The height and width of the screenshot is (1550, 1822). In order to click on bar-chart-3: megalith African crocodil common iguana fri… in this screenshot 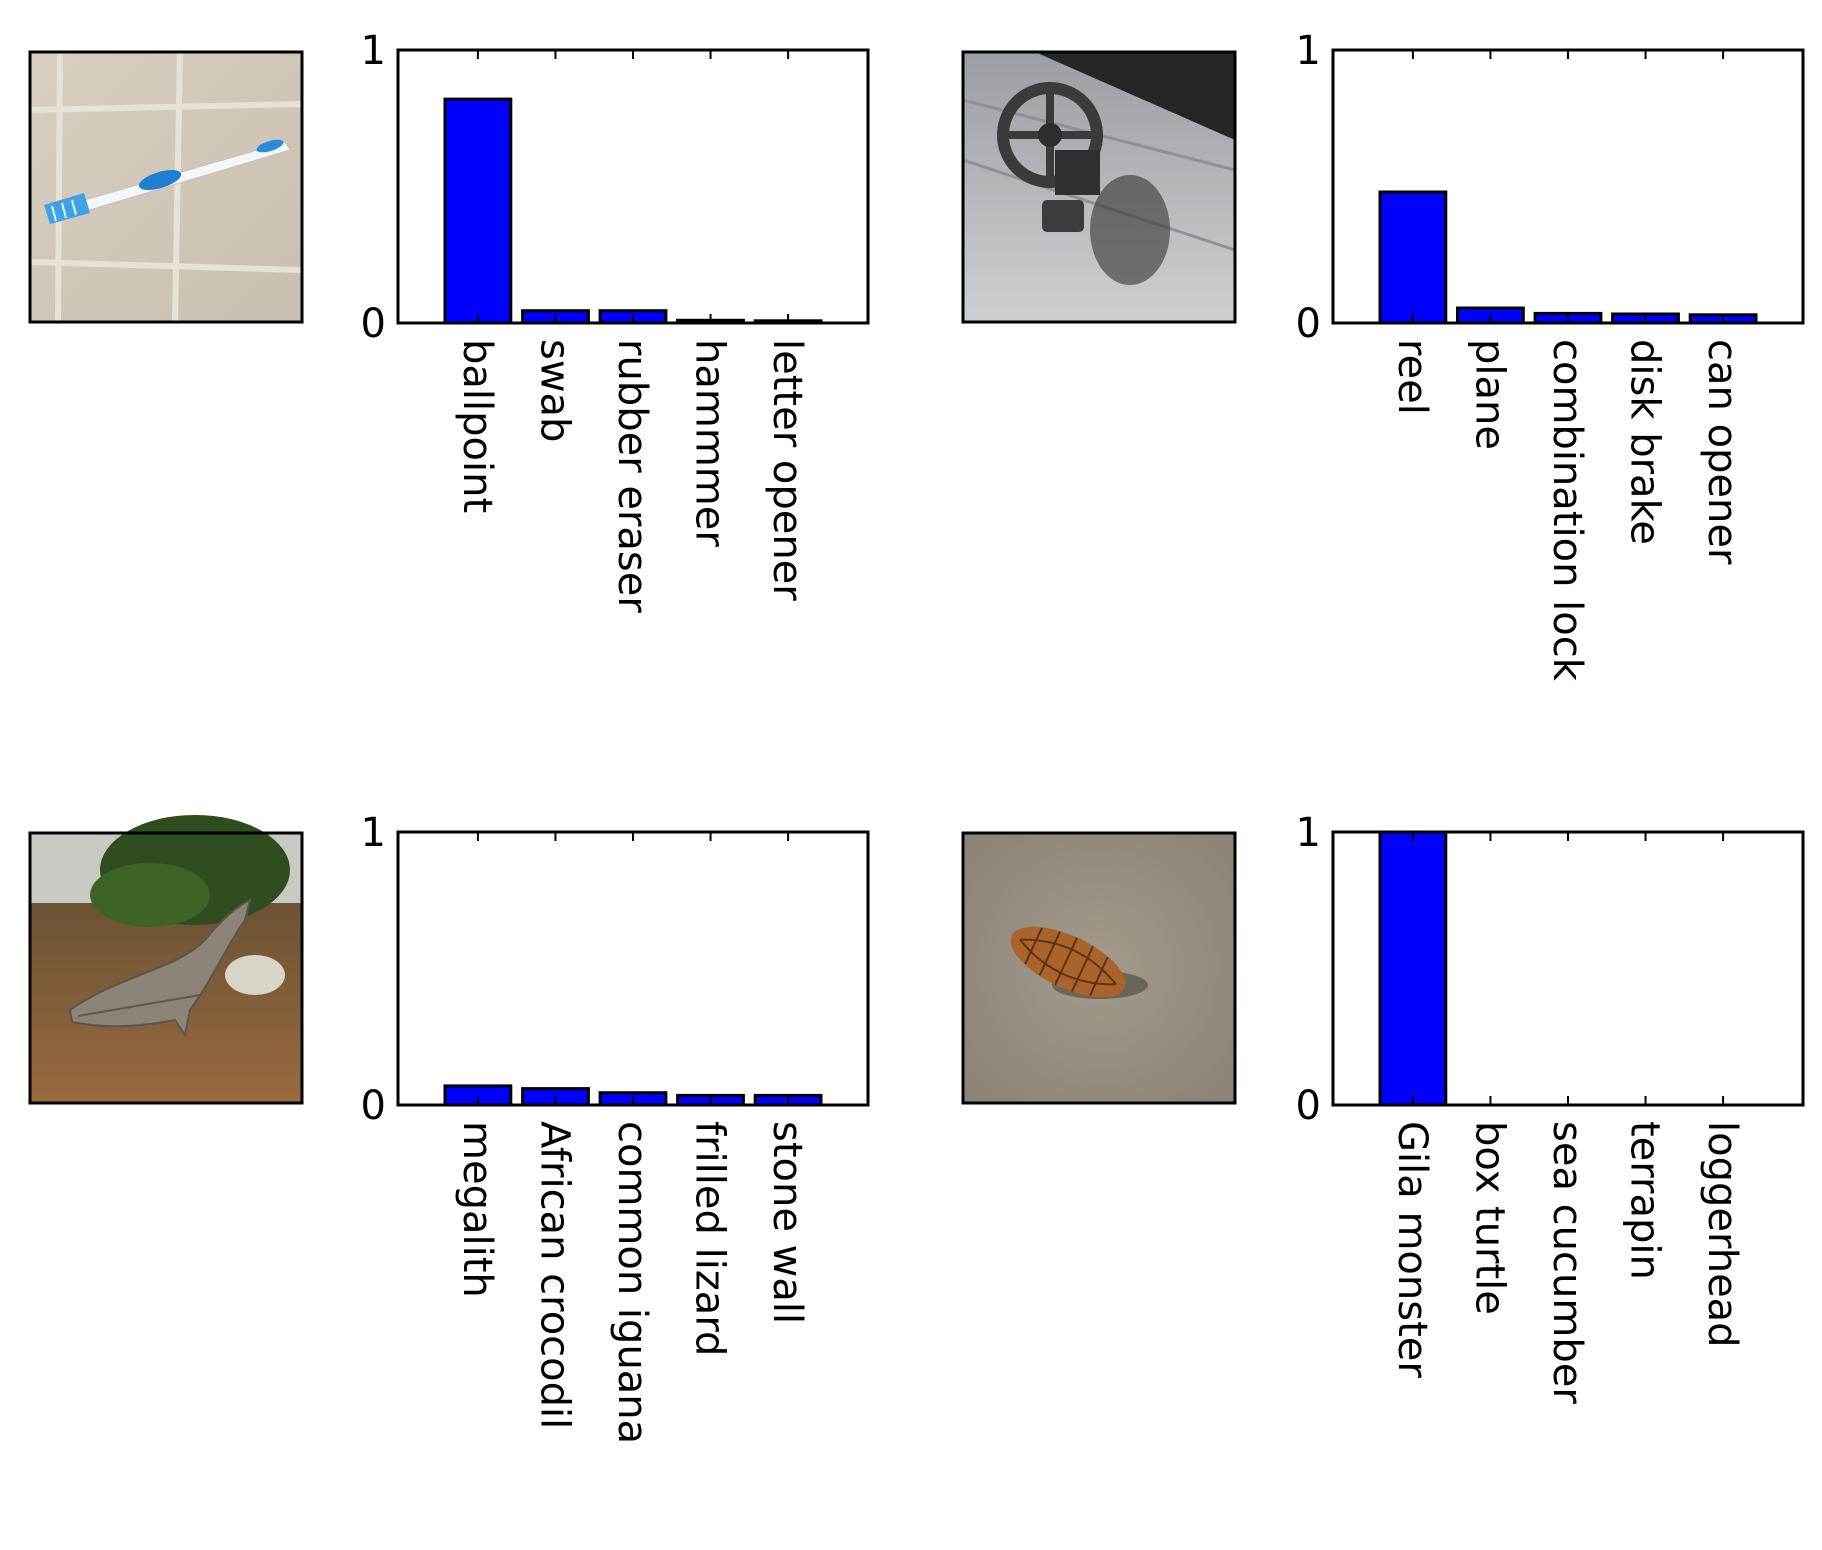, I will do `click(615, 1127)`.